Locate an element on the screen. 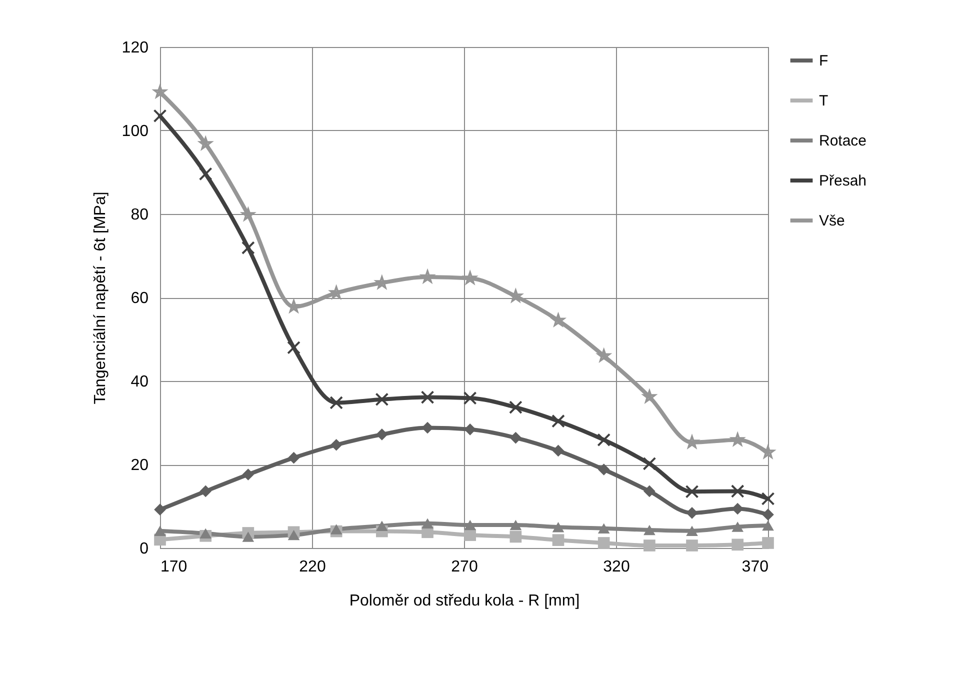 The image size is (976, 689). x-axis-title: Poloměr od středu kola - R [mm] is located at coordinates (464, 601).